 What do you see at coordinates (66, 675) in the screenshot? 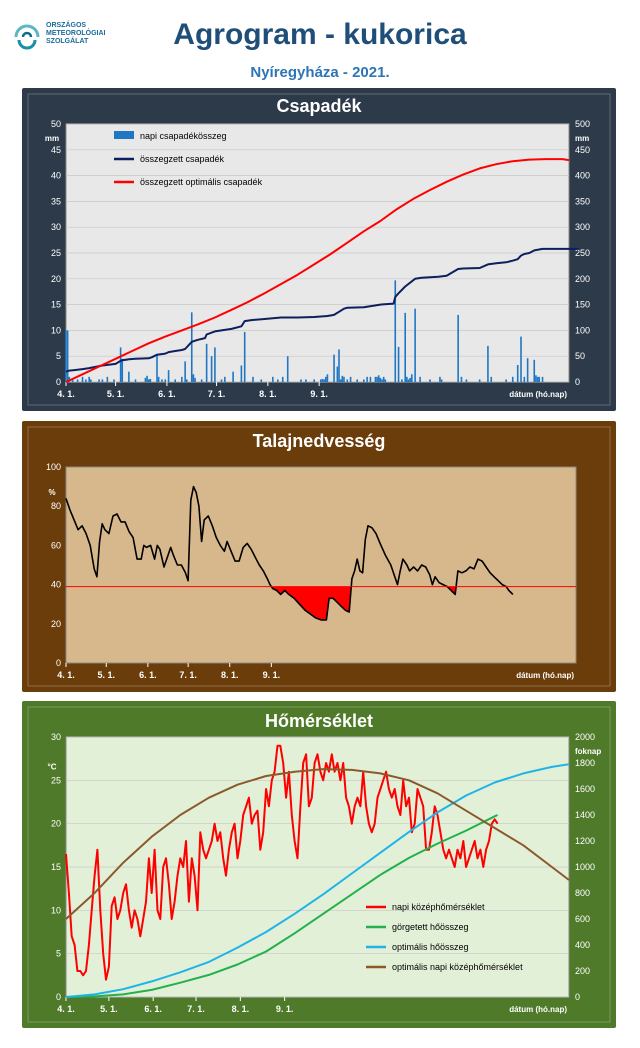
I see `x-tick-label: 4. 1.` at bounding box center [66, 675].